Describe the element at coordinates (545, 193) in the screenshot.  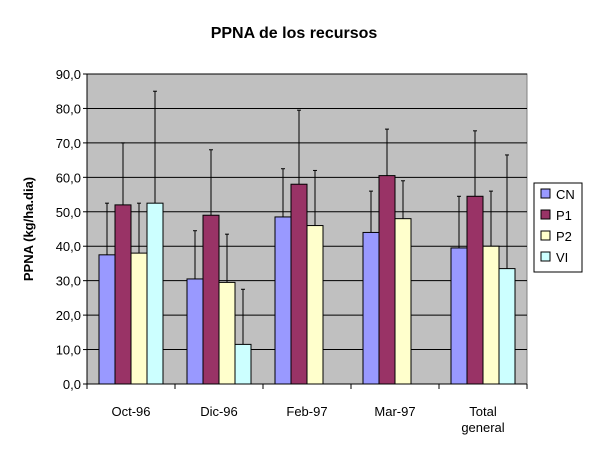
I see `legend-swatch-cn` at that location.